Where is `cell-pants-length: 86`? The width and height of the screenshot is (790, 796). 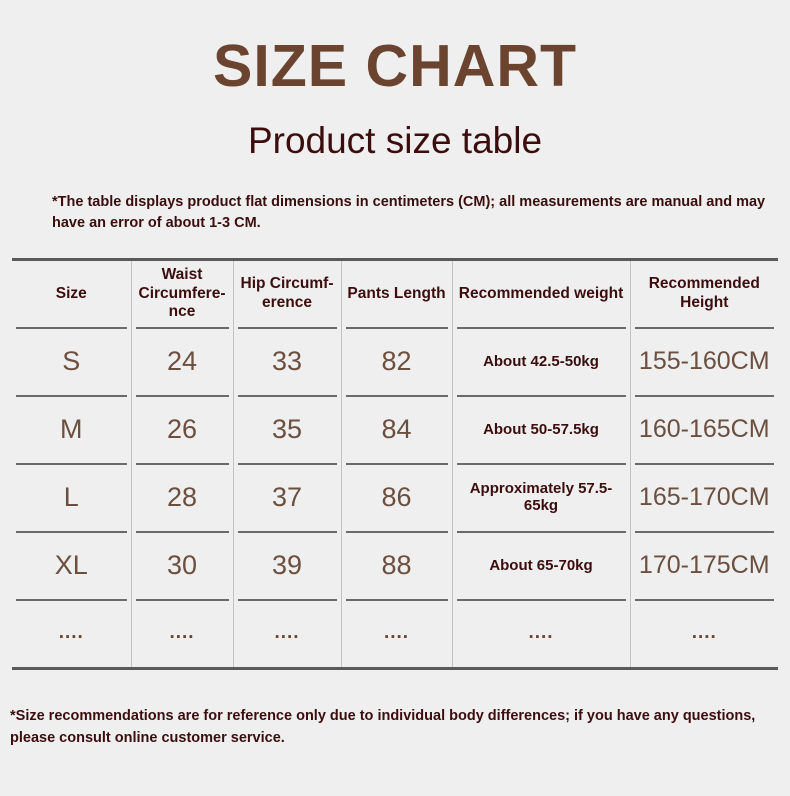 cell-pants-length: 86 is located at coordinates (396, 497).